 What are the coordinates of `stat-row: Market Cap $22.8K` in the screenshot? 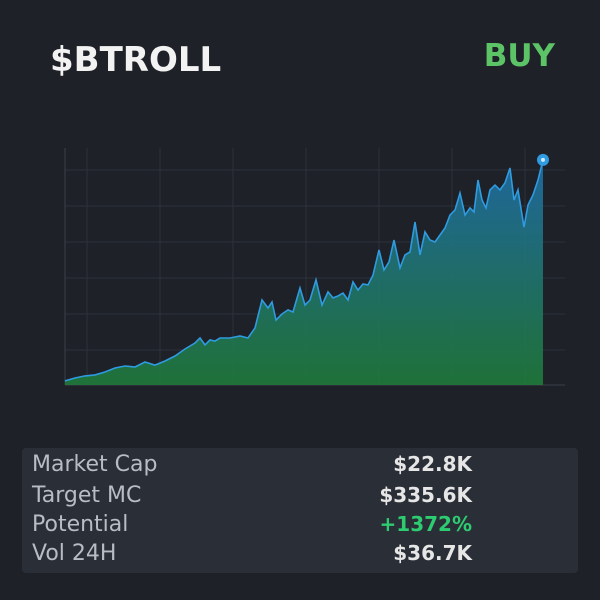 It's located at (252, 467).